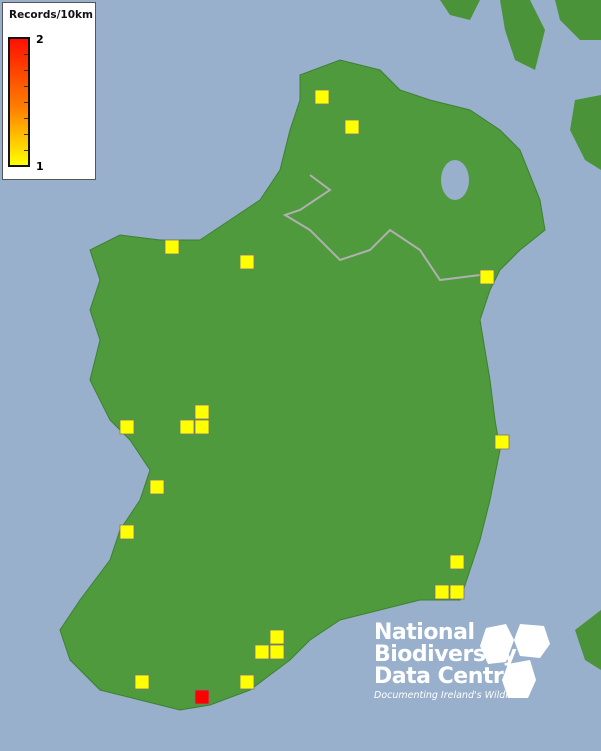 This screenshot has height=751, width=601. Describe the element at coordinates (49, 91) in the screenshot. I see `legend: Records/10km 2 1` at that location.